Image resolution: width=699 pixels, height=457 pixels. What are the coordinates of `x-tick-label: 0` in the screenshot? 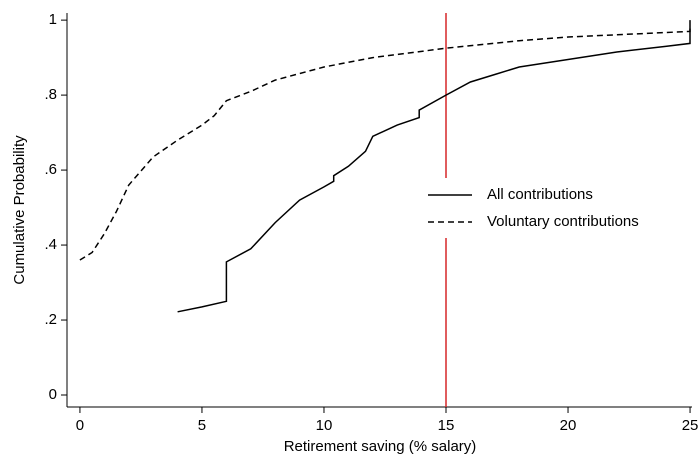 It's located at (80, 425).